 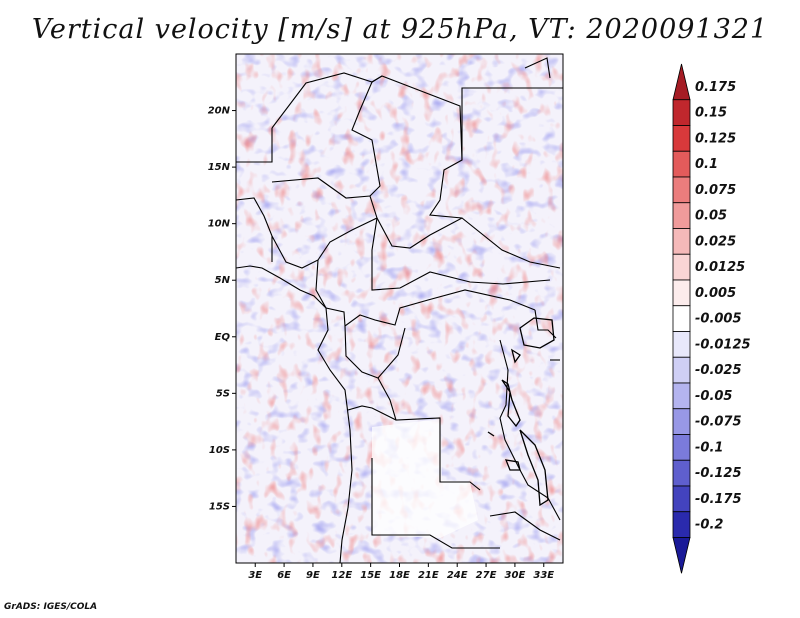 What do you see at coordinates (718, 370) in the screenshot?
I see `colorbar-label: -0.025` at bounding box center [718, 370].